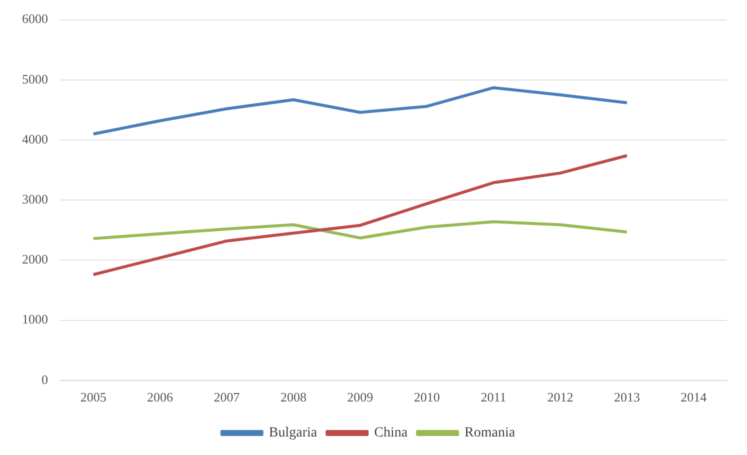 Image resolution: width=747 pixels, height=455 pixels. What do you see at coordinates (35, 18) in the screenshot?
I see `y-tick-label: 6000` at bounding box center [35, 18].